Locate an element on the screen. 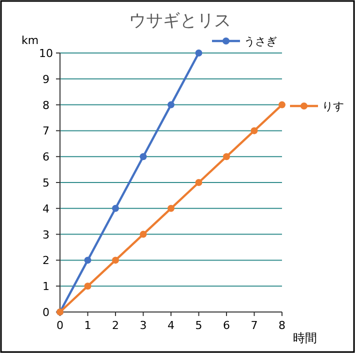 The width and height of the screenshot is (355, 353). x-tick-label: 2 is located at coordinates (115, 325).